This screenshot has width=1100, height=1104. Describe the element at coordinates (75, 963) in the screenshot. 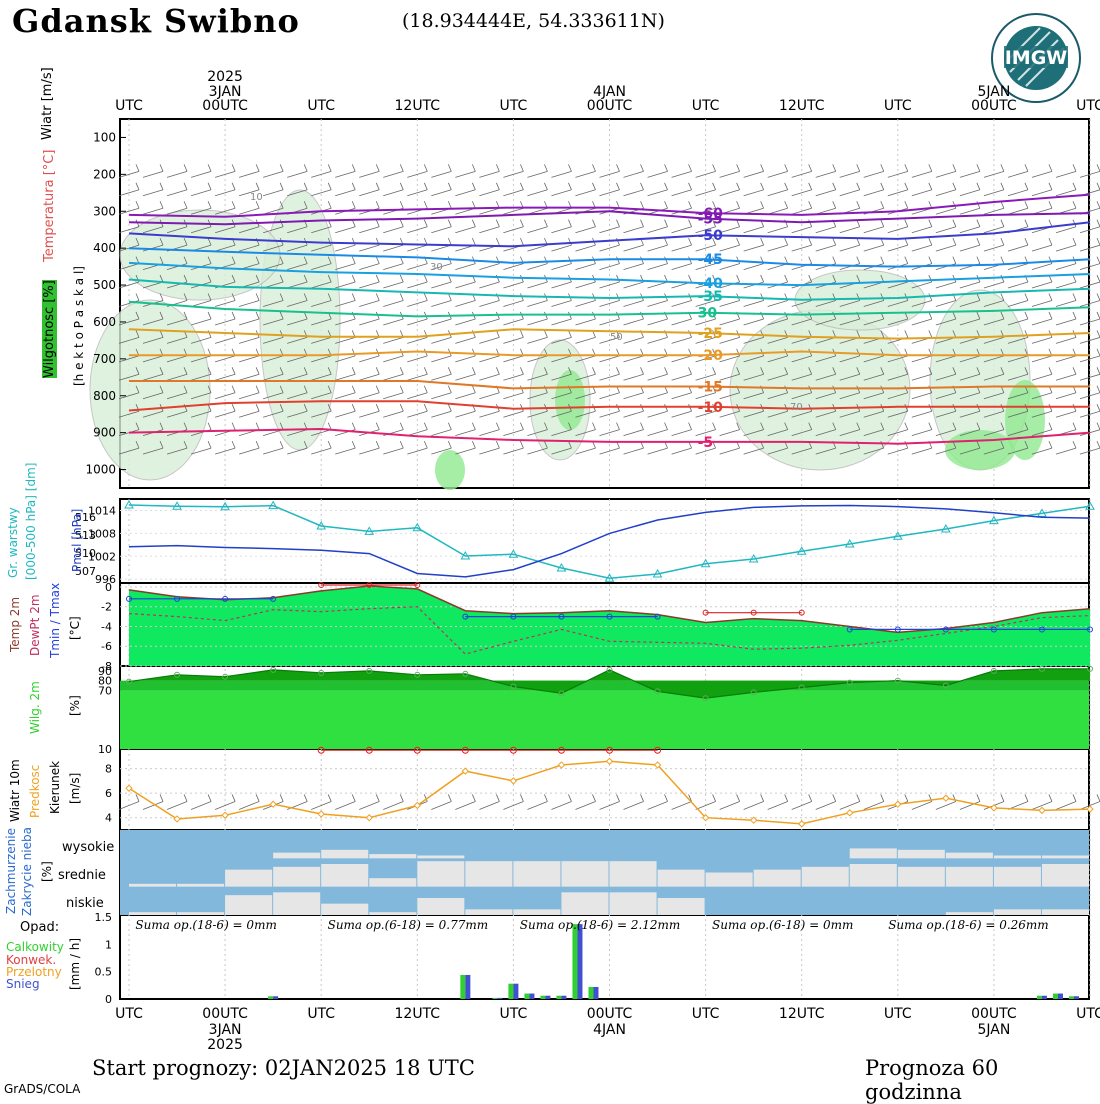

I see `p7-unit-label: [mm / h]` at that location.